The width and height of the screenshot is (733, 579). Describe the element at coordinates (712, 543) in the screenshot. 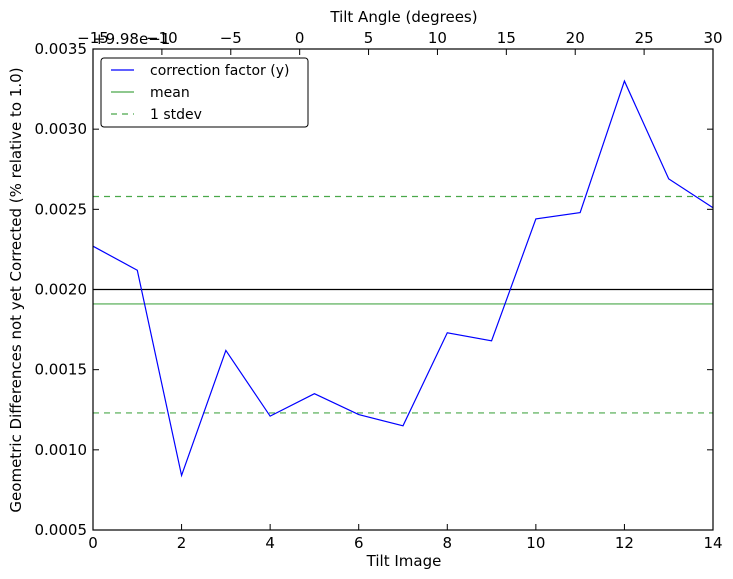

I see `x-tick-label: 14` at that location.